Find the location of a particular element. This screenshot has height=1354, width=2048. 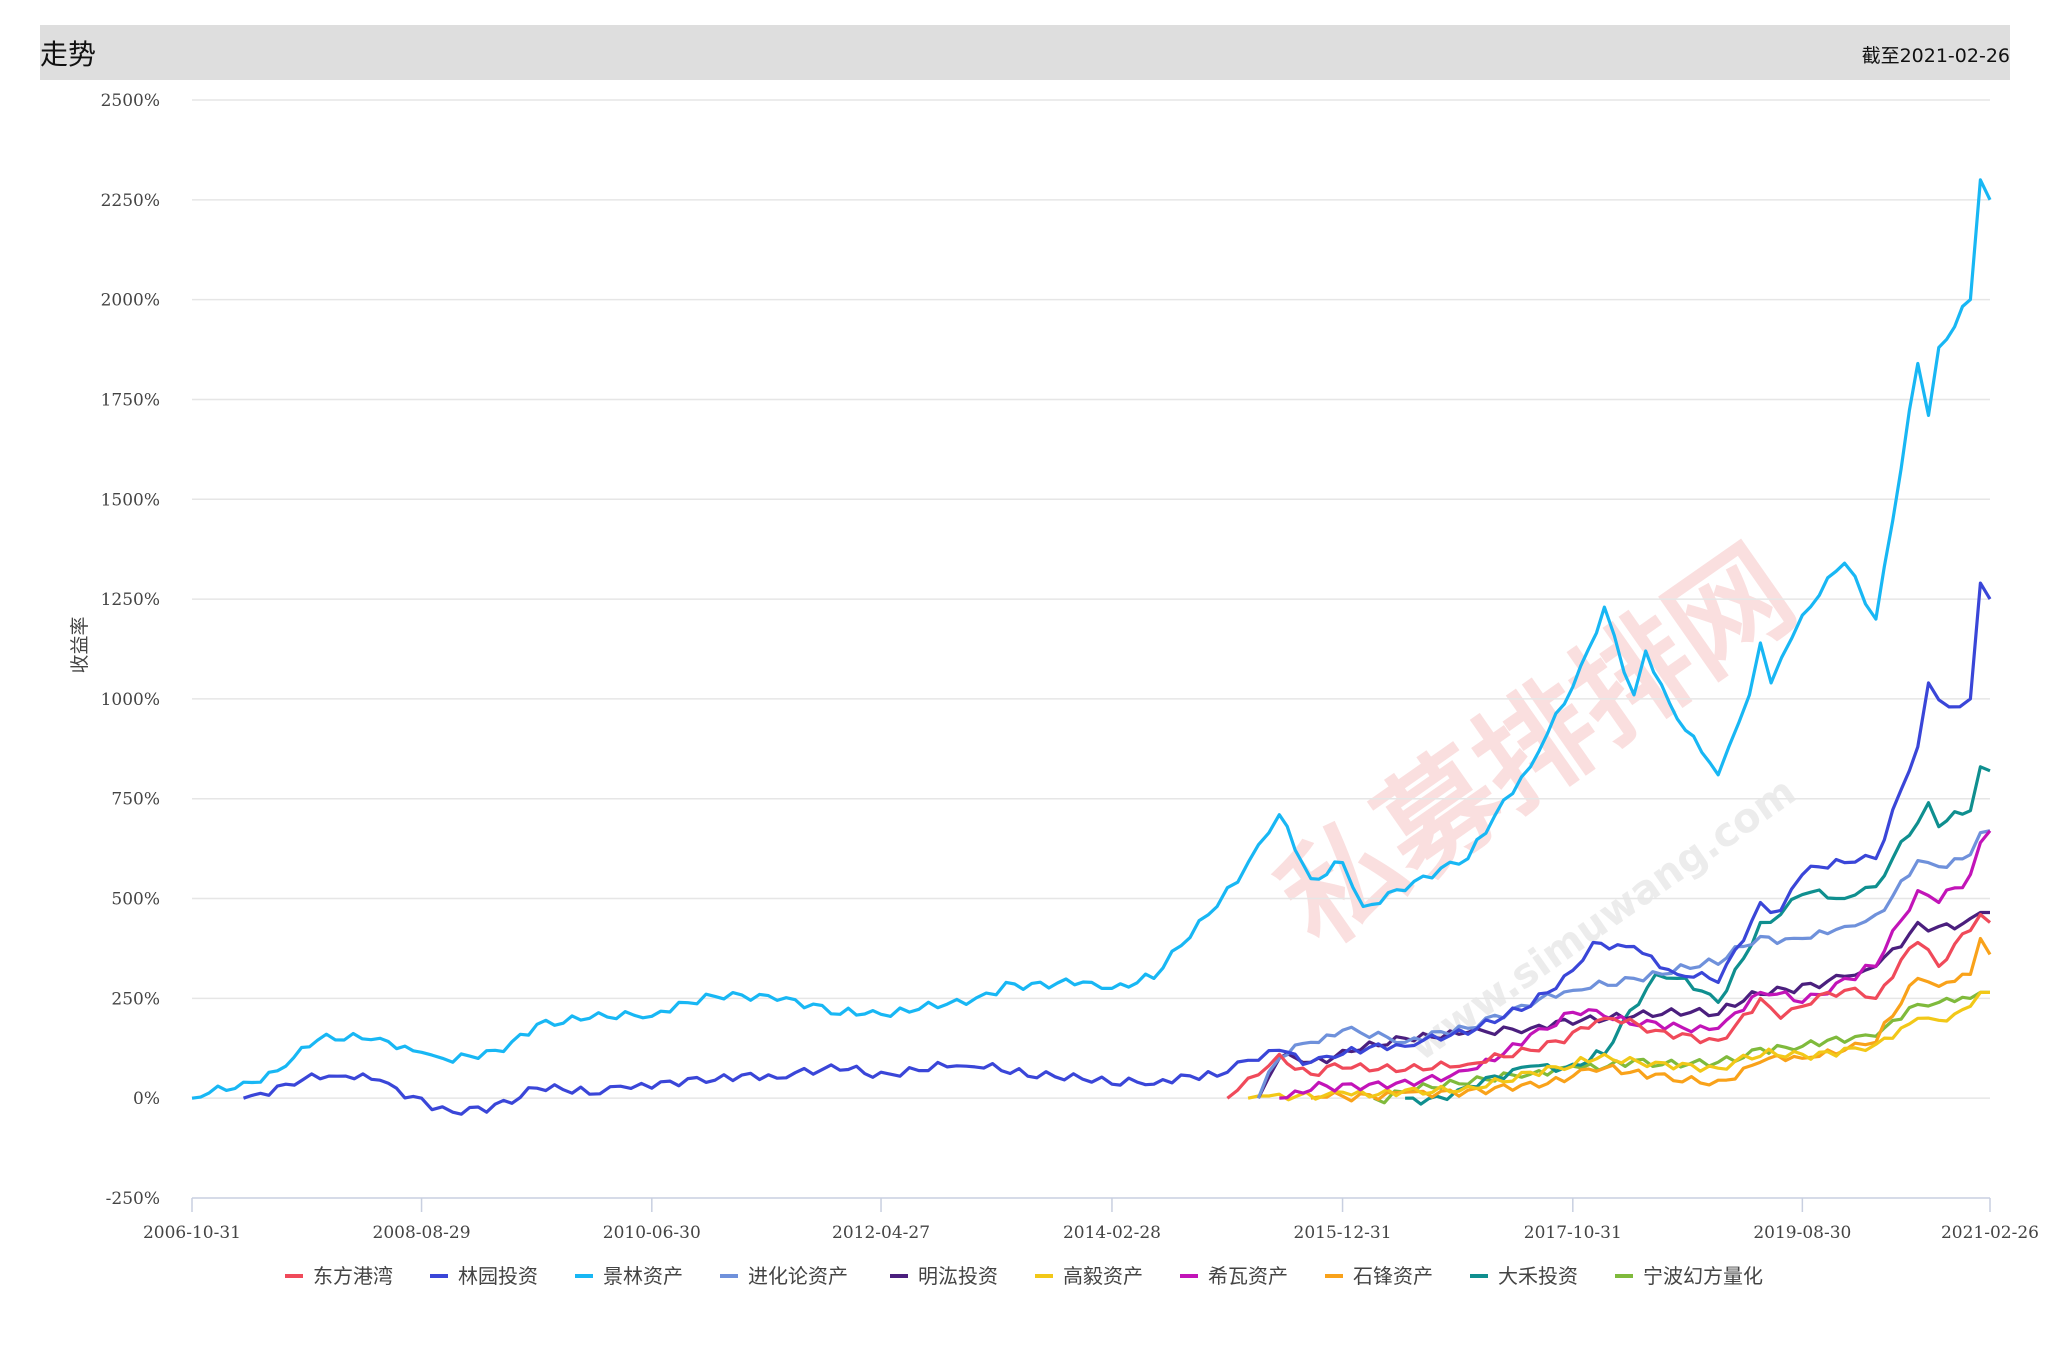

y-tick-label: 2500% is located at coordinates (130, 101).